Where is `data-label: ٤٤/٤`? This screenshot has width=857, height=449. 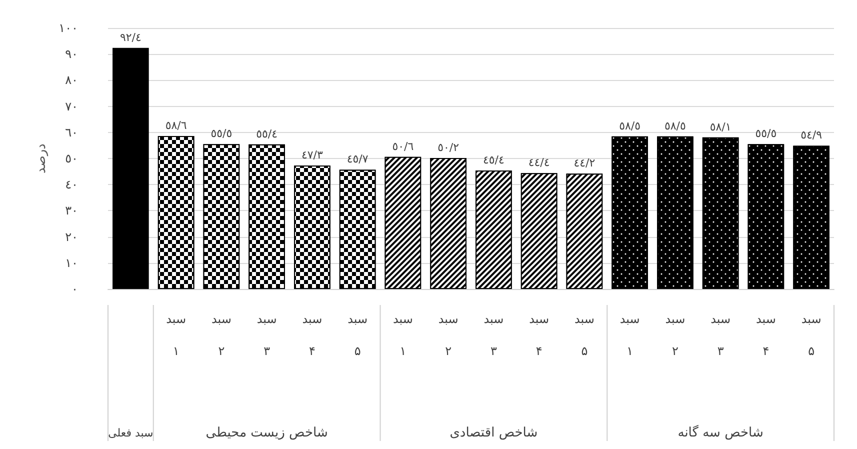
data-label: ٤٤/٤ is located at coordinates (539, 163).